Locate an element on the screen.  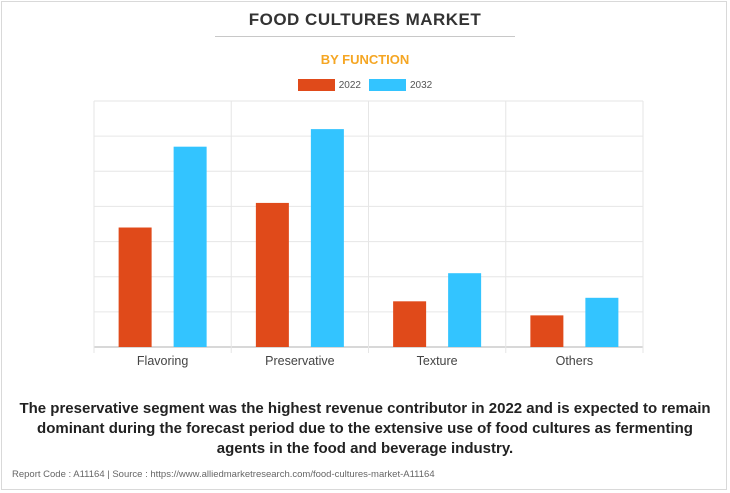
bar-2022-texture is located at coordinates (410, 324).